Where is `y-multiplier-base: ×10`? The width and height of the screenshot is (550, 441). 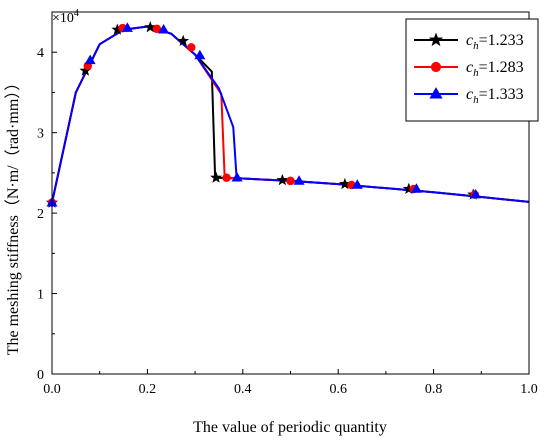 y-multiplier-base: ×10 is located at coordinates (63, 18).